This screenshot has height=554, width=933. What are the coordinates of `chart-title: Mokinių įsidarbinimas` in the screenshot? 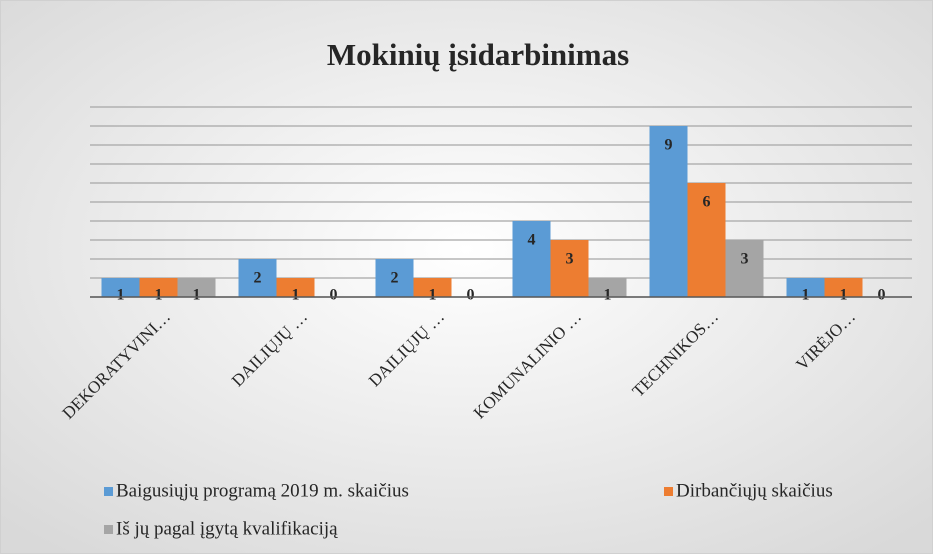 It's located at (478, 54).